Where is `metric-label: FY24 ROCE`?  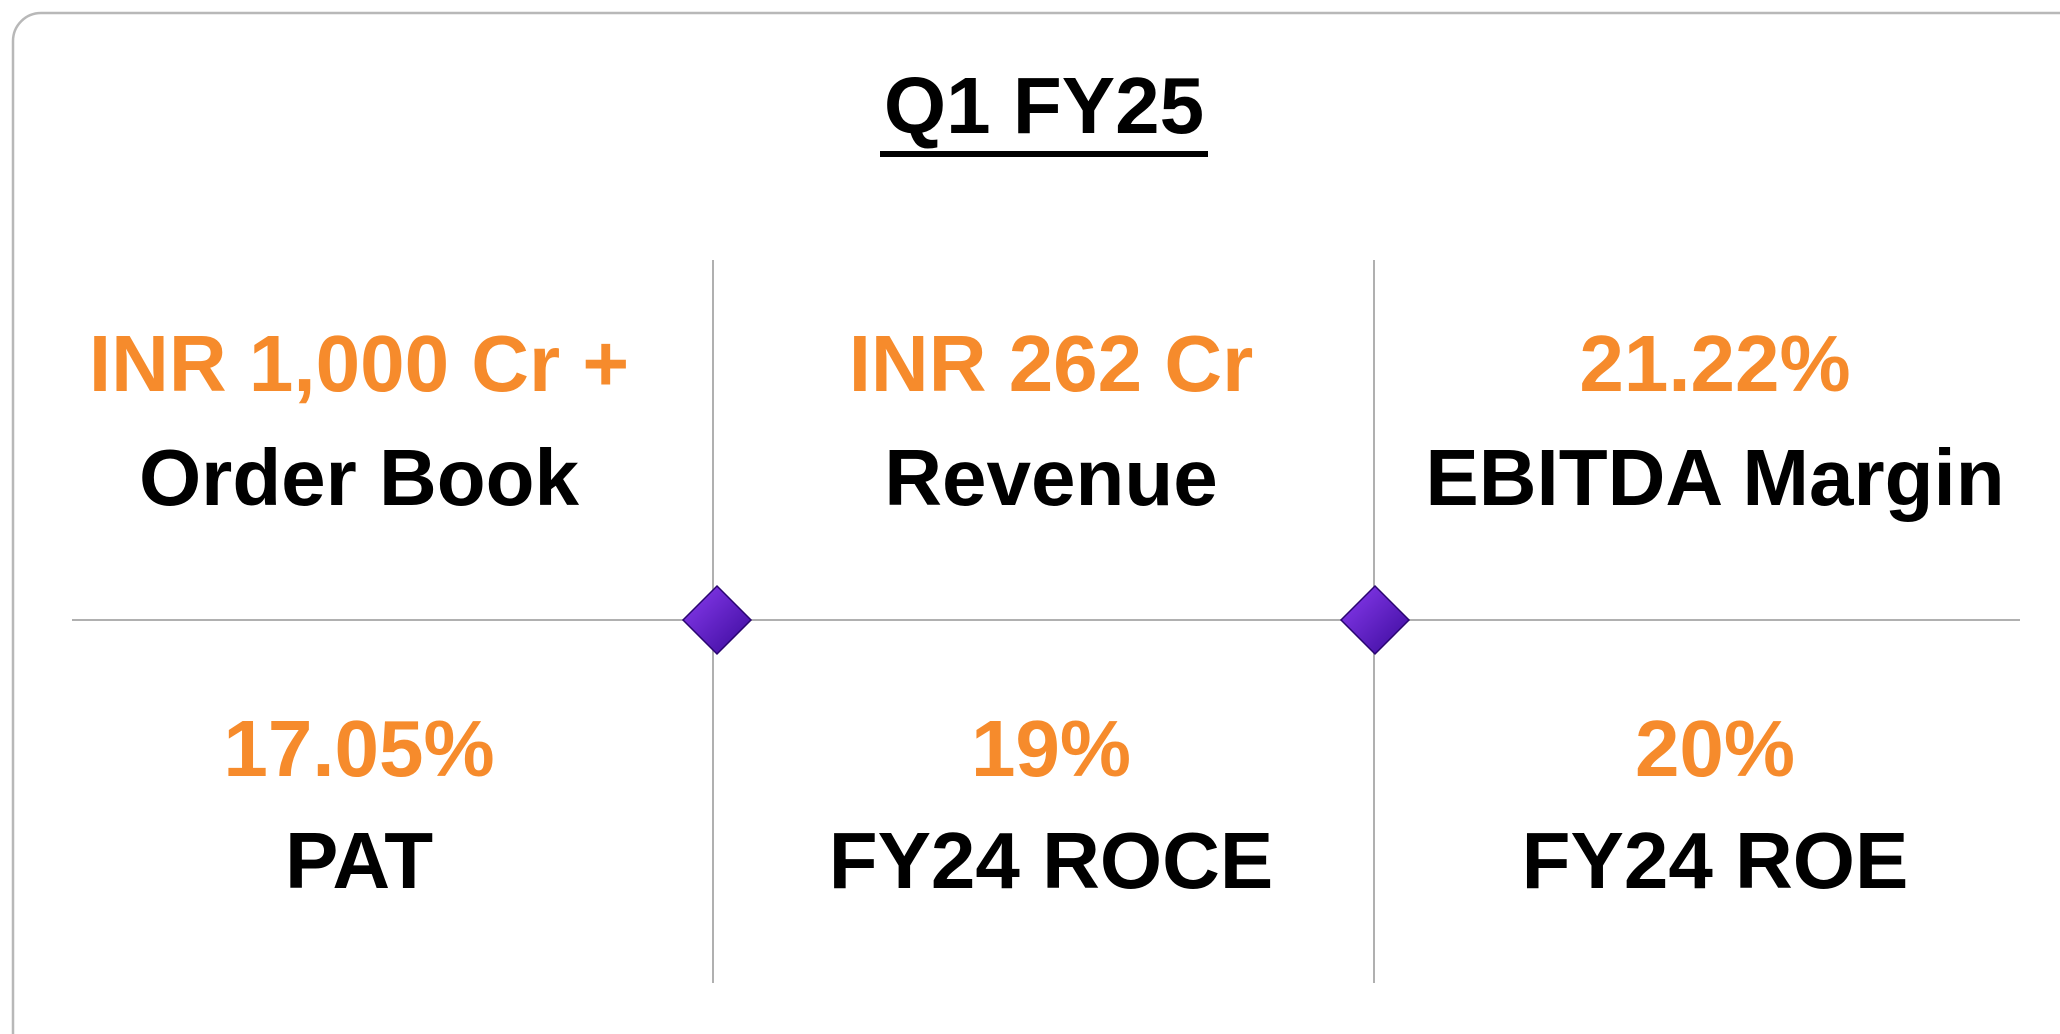
metric-label: FY24 ROCE is located at coordinates (1051, 860).